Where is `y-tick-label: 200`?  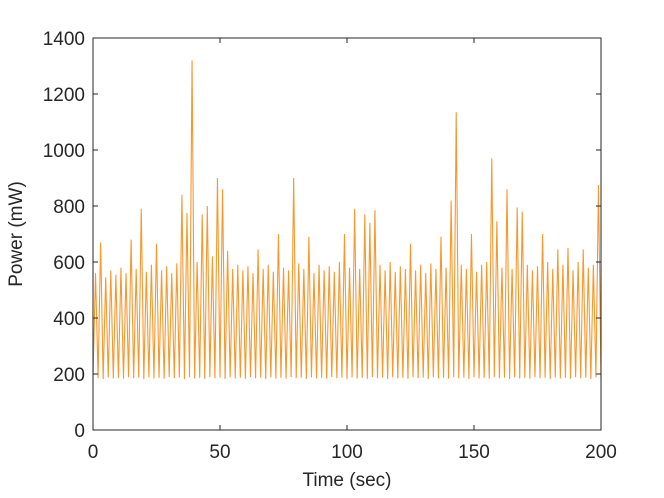
y-tick-label: 200 is located at coordinates (69, 375).